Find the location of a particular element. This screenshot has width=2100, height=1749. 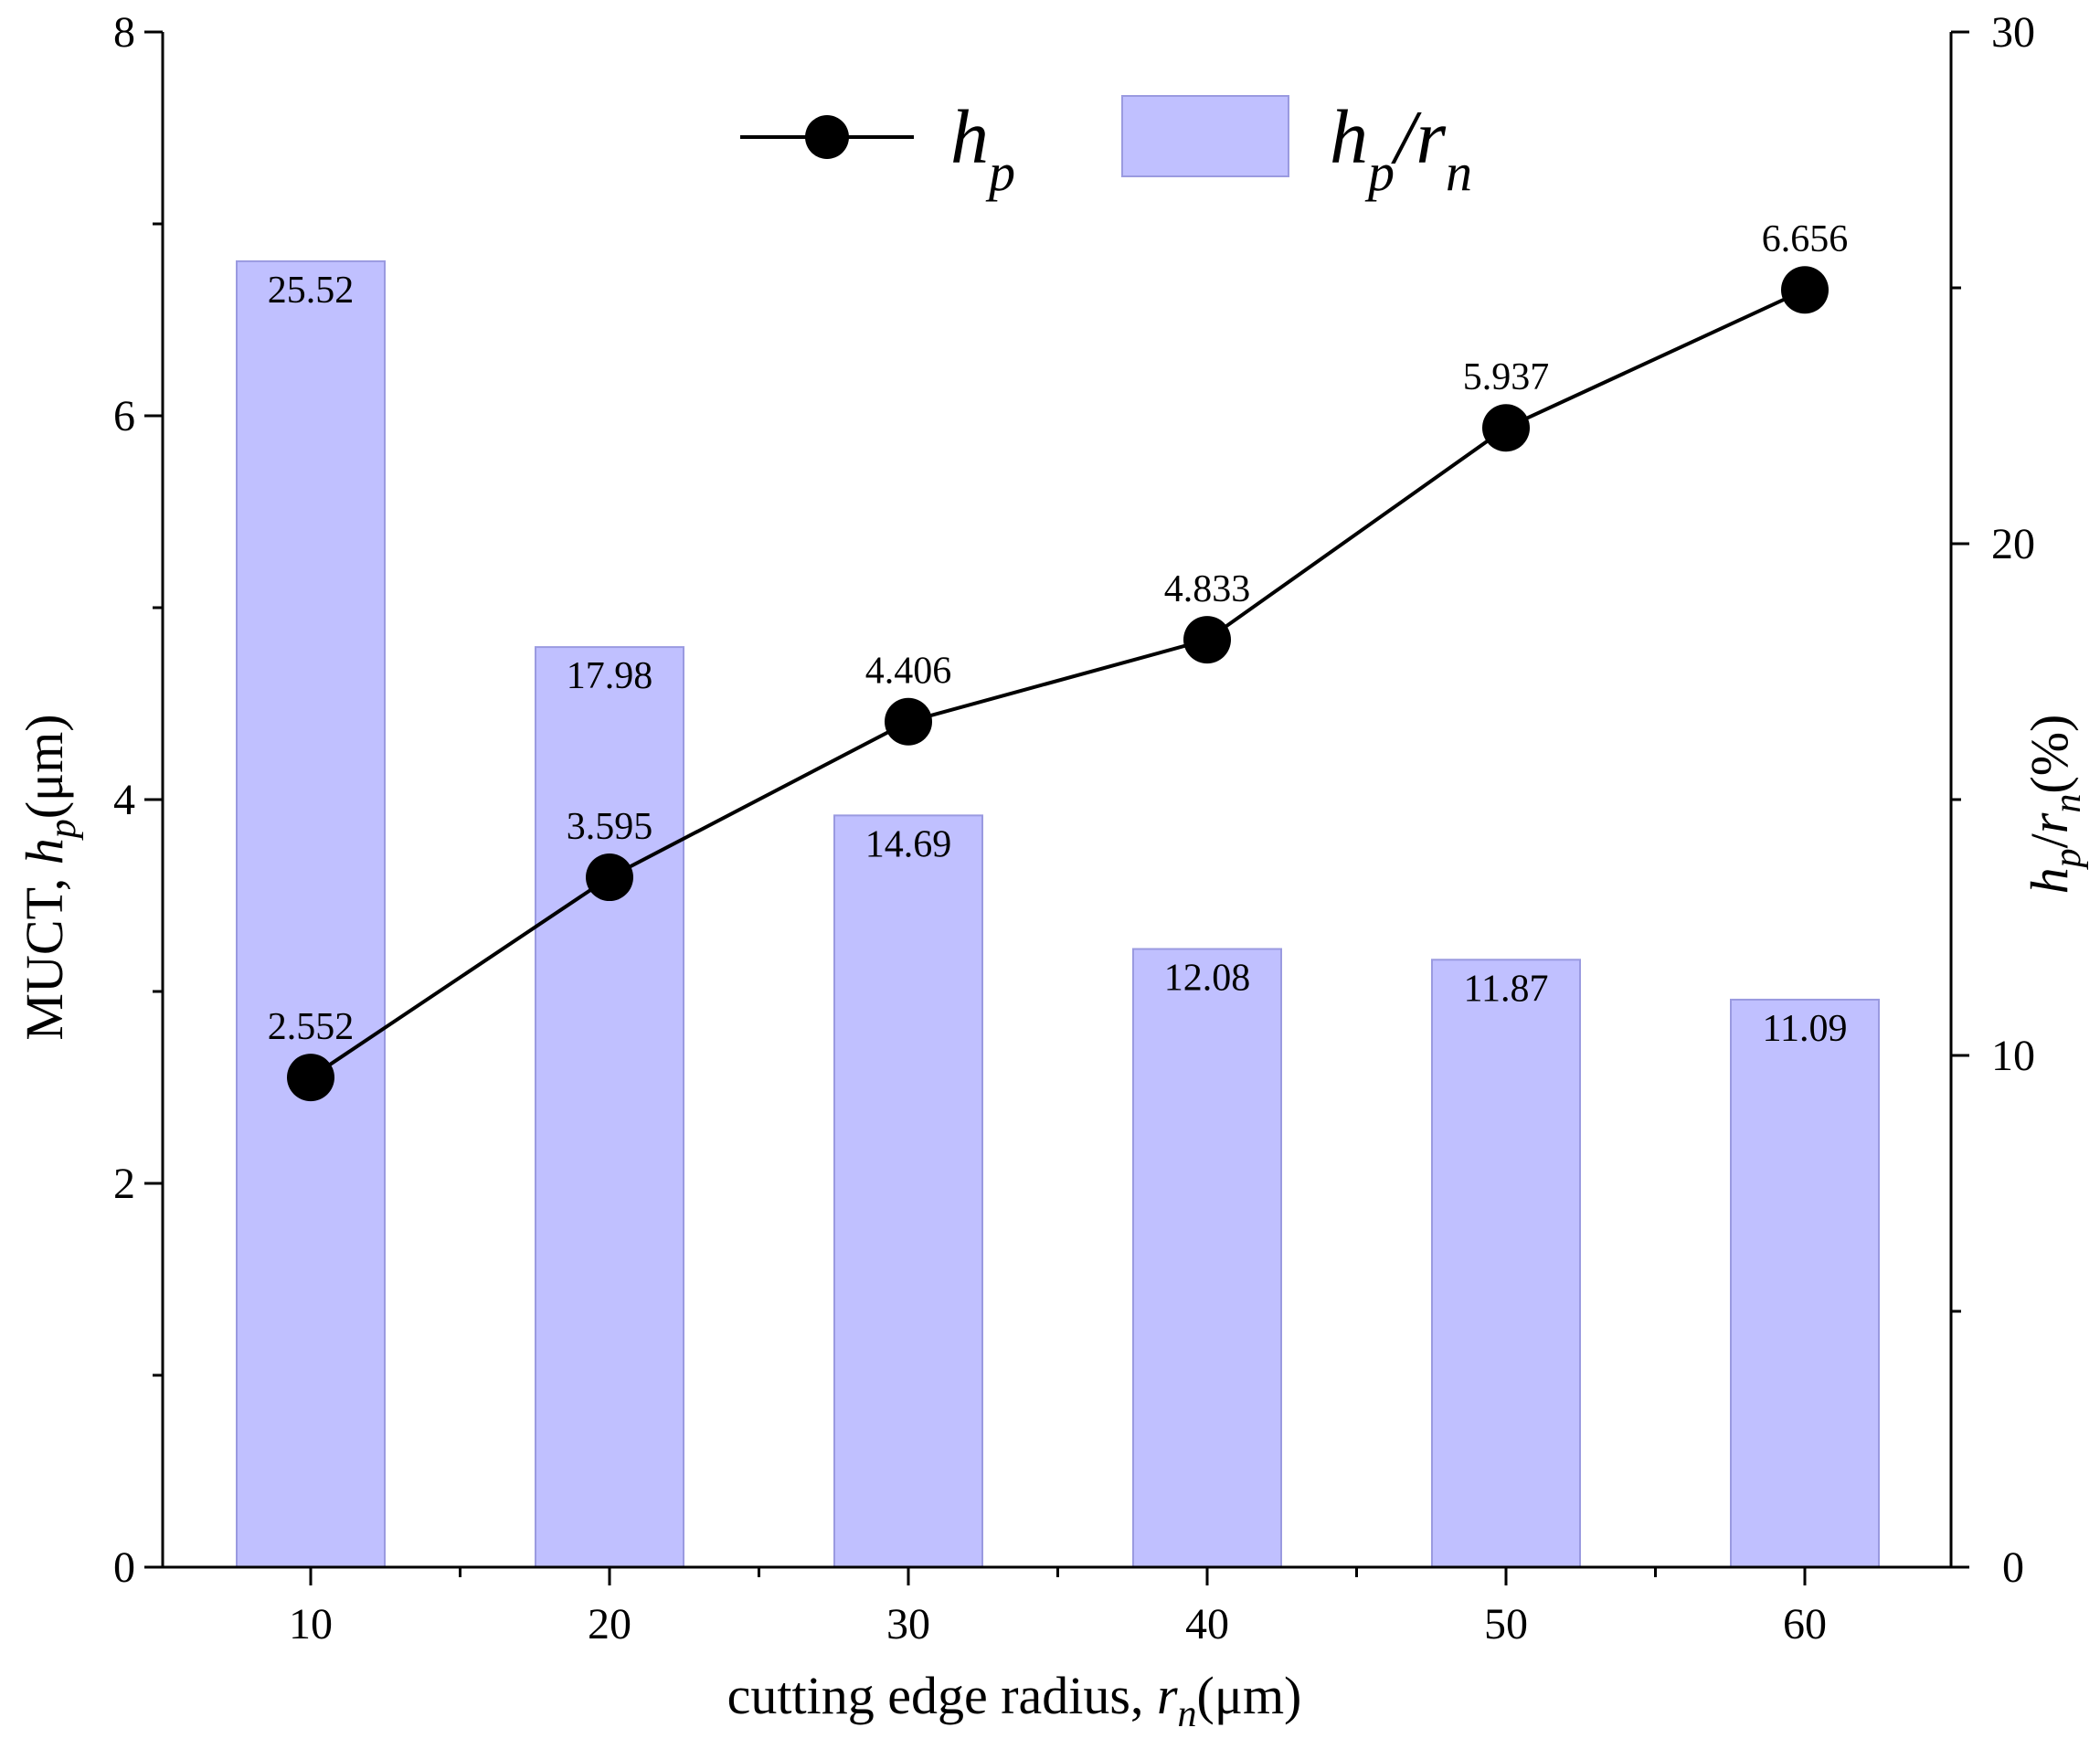

bar-label-30: 14.69 is located at coordinates (908, 844).